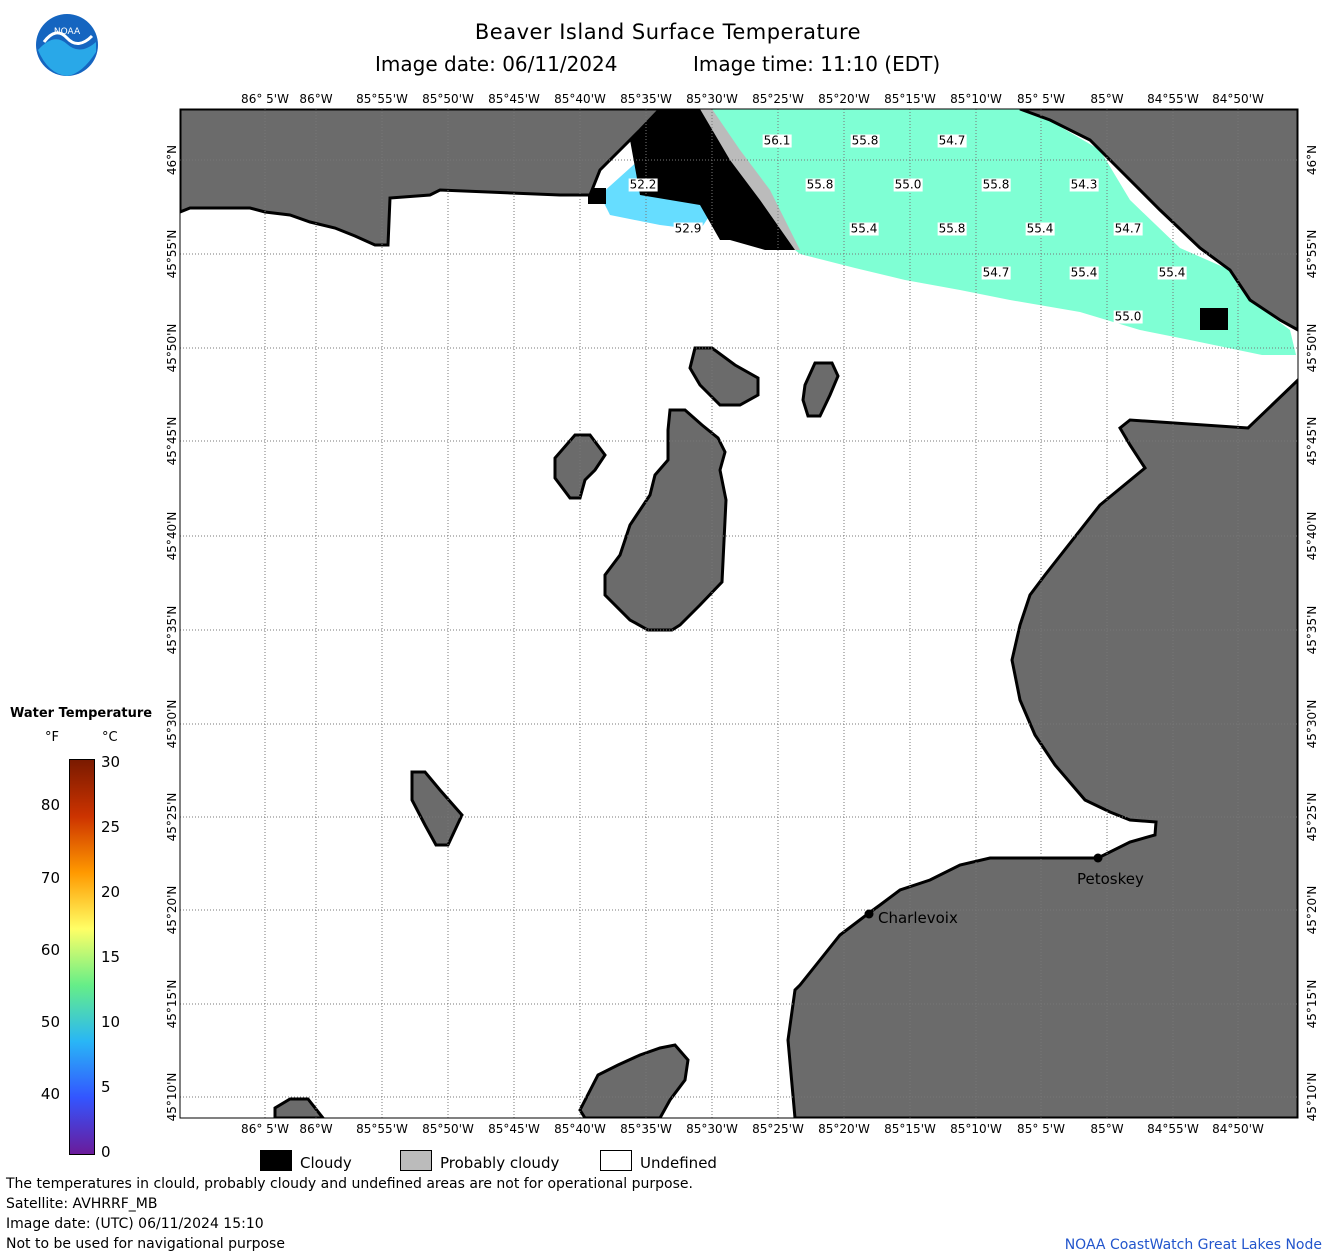 Image resolution: width=1336 pixels, height=1259 pixels. What do you see at coordinates (1098, 858) in the screenshot?
I see `petoskey-marker` at bounding box center [1098, 858].